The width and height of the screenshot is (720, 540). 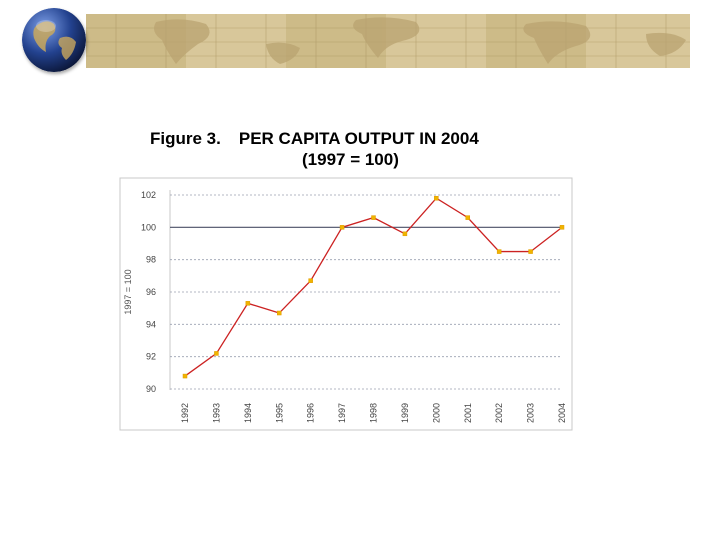 I want to click on x-tick-label: 2001, so click(x=468, y=413).